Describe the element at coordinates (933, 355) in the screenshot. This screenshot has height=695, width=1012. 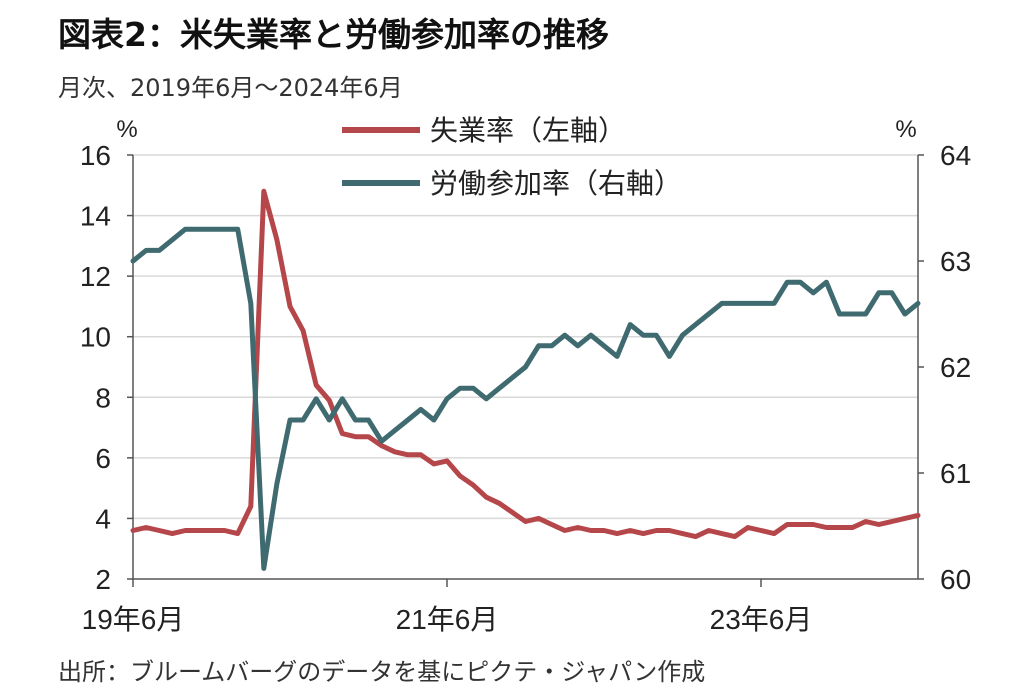
I see `right-axis-ticks: 64 63 62 61 60%` at that location.